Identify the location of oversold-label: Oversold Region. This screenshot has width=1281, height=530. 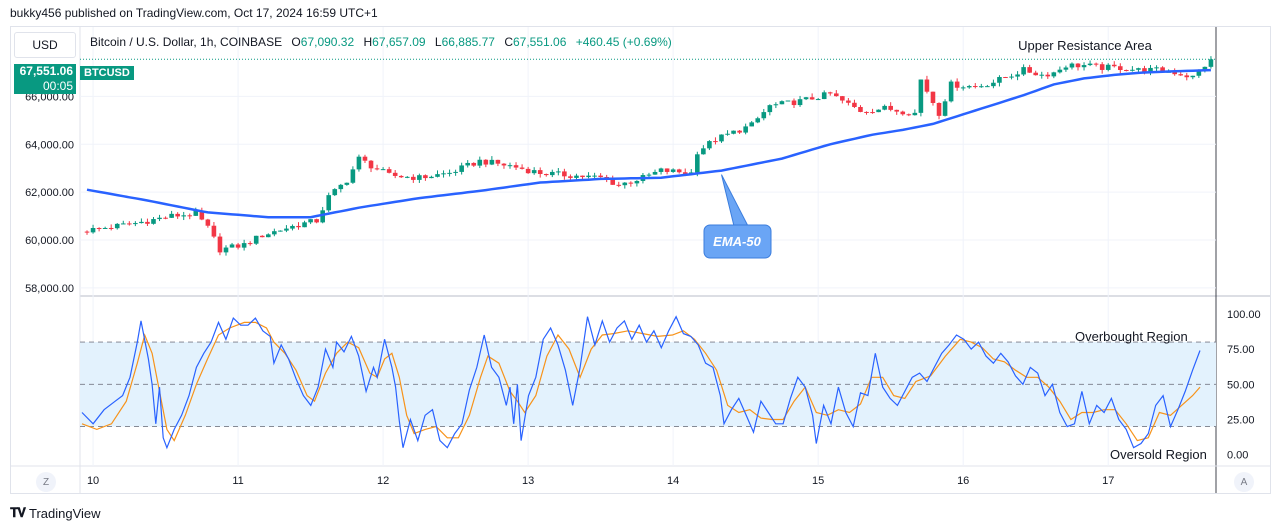
(1158, 454).